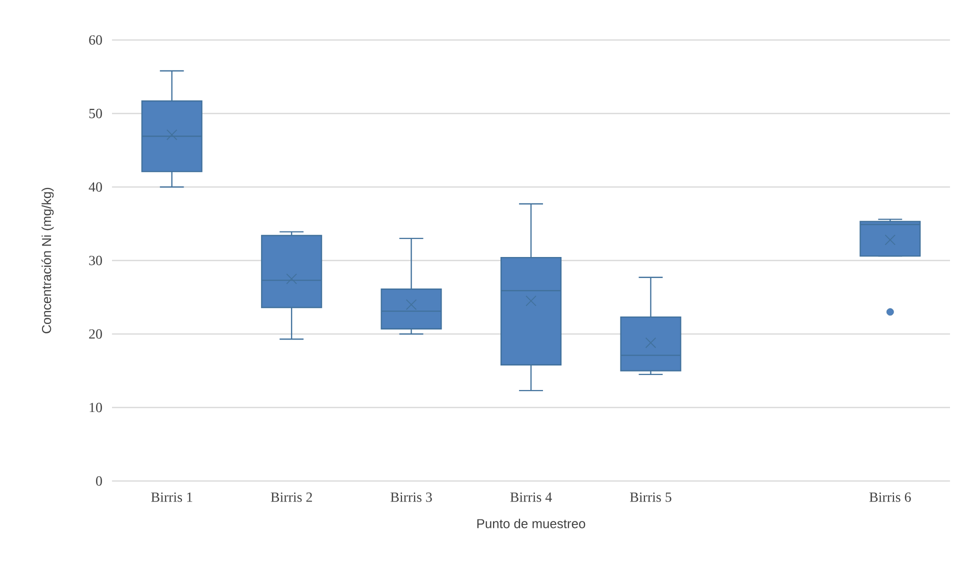 This screenshot has width=954, height=581. Describe the element at coordinates (96, 407) in the screenshot. I see `y-tick-label: 10` at that location.